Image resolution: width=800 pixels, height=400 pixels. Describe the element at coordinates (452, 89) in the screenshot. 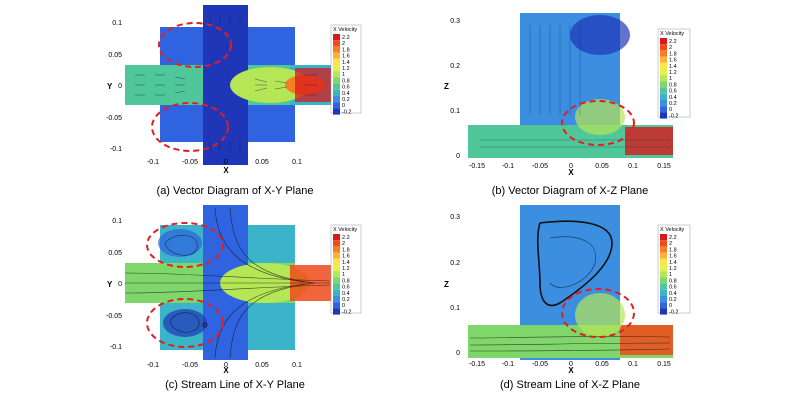

I see `y-axis: 0.3 0.2 0.1 0 Z` at that location.